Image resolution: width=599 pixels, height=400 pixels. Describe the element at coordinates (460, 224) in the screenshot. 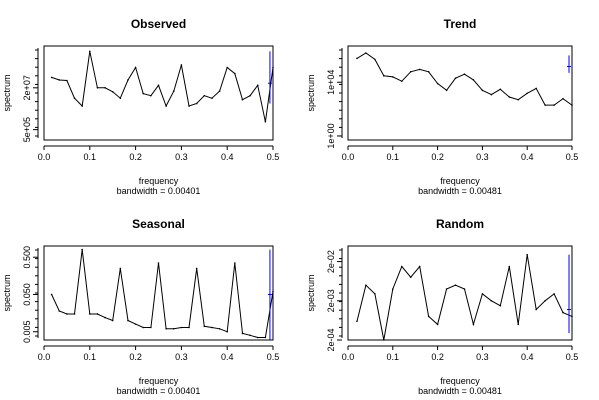

I see `panel-title: Random` at that location.